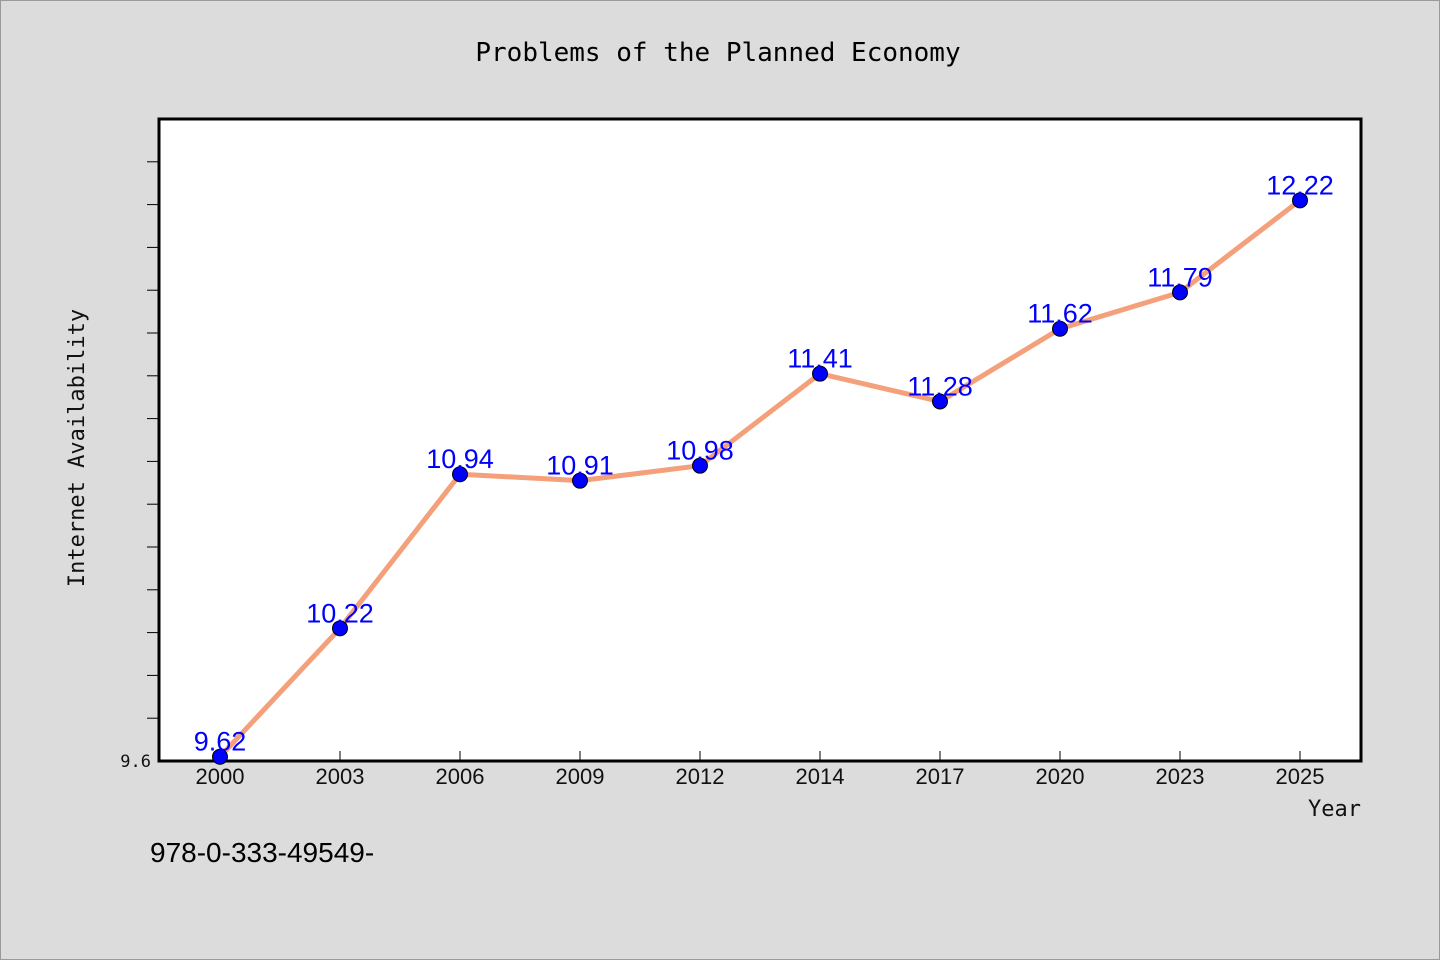  Describe the element at coordinates (700, 451) in the screenshot. I see `data-label: 10.98` at that location.